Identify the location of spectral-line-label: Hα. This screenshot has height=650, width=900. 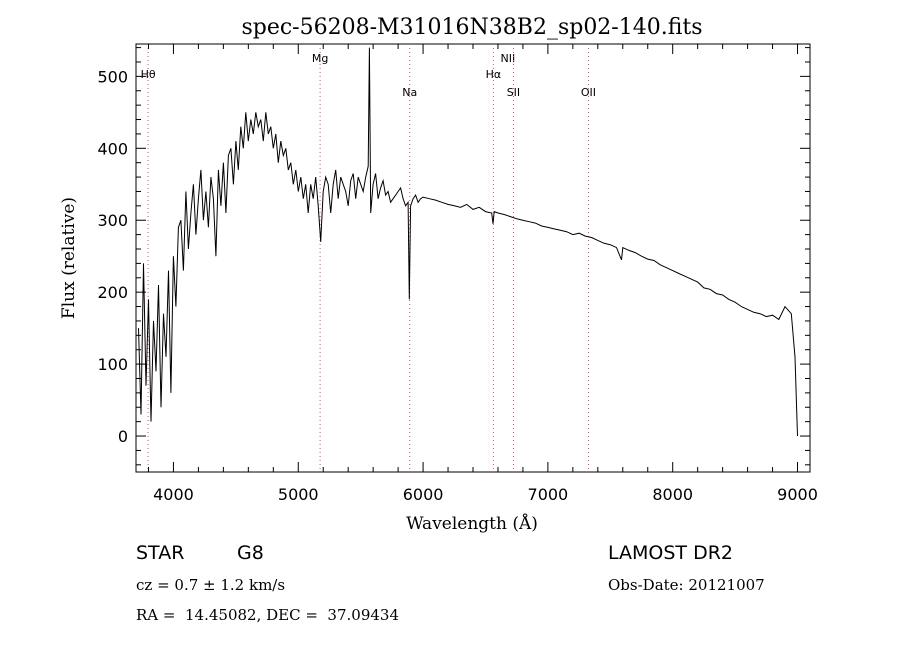
(494, 74).